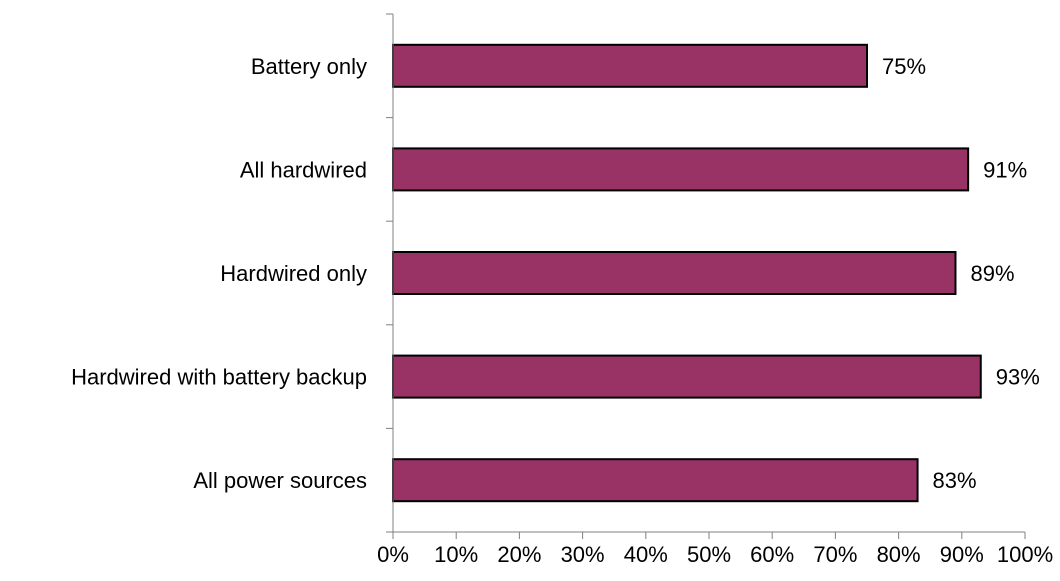  I want to click on x-tick-label: 60%, so click(772, 554).